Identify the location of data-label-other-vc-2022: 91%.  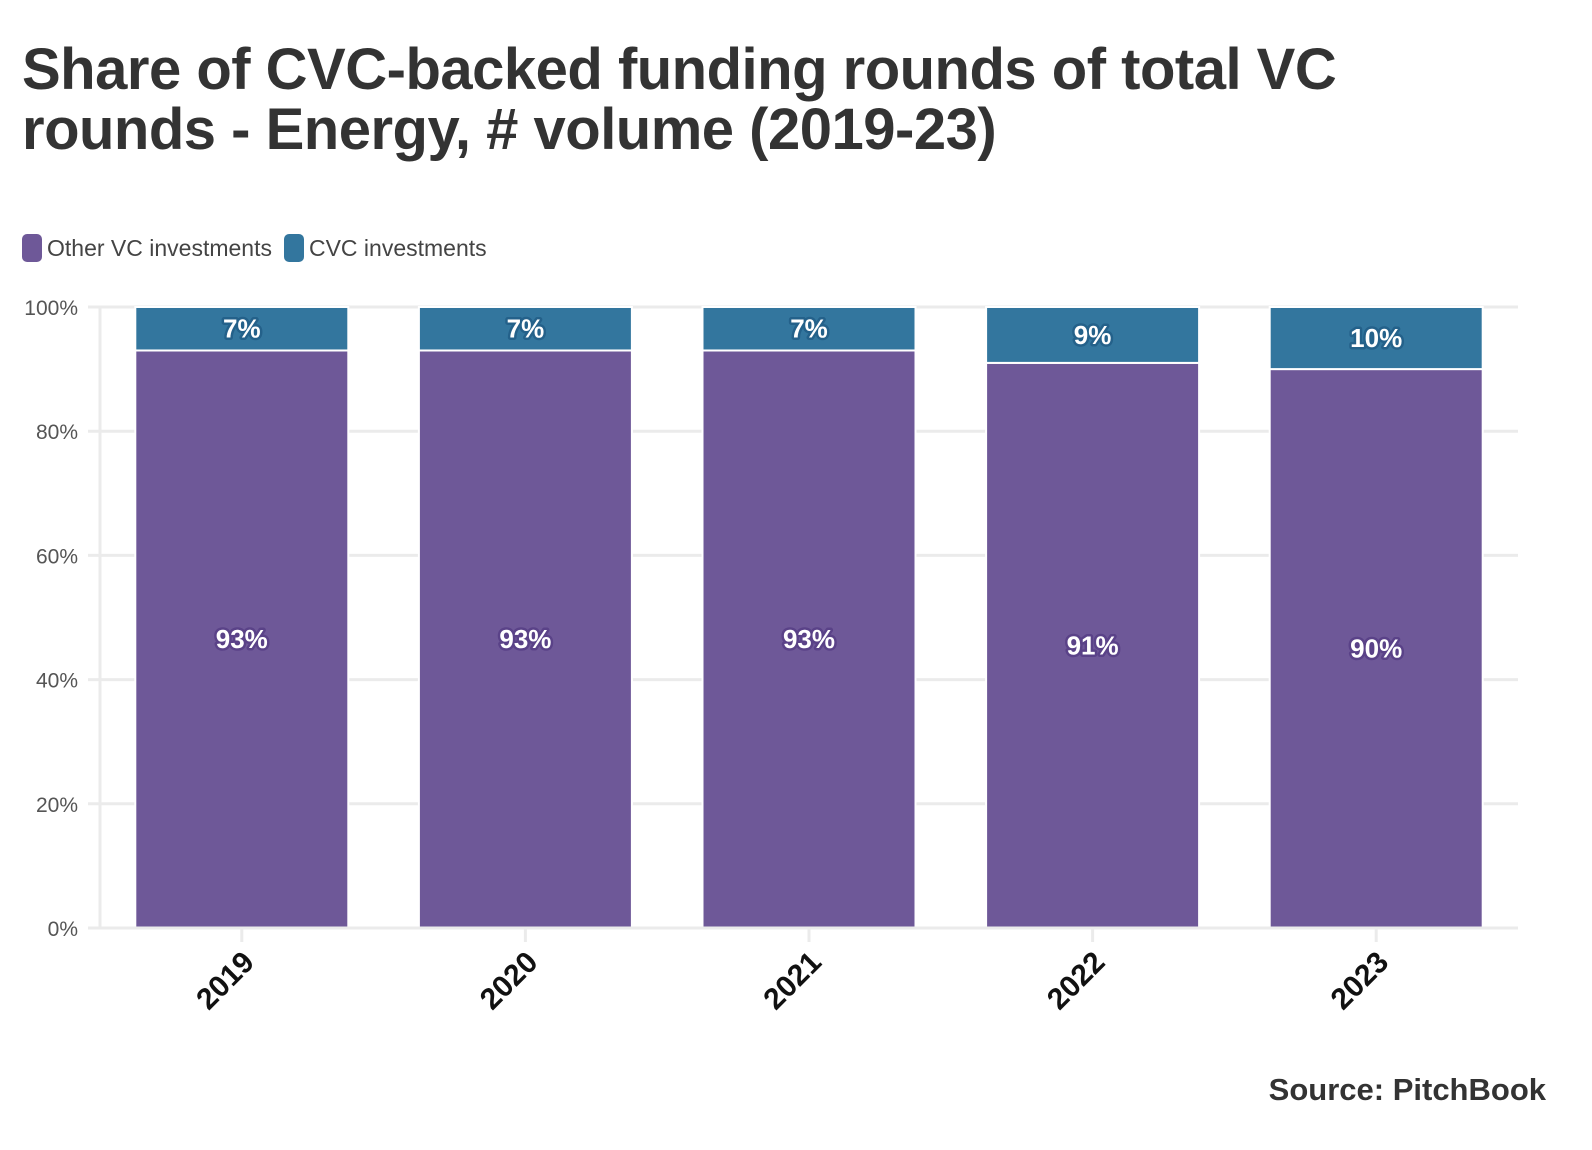
(1093, 645).